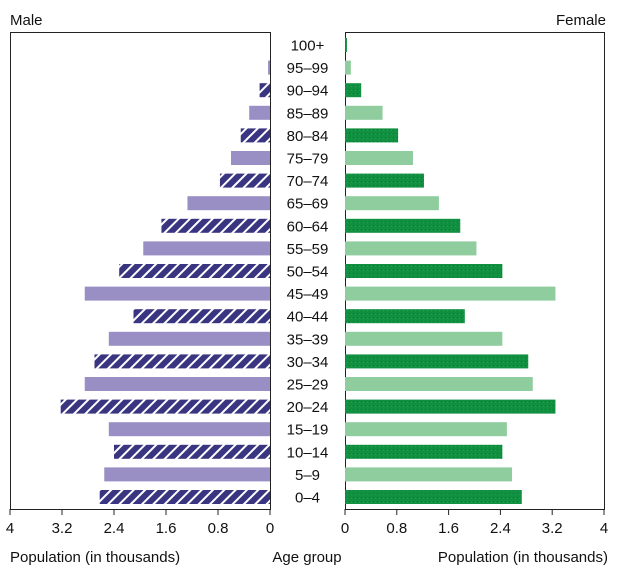 This screenshot has height=579, width=624. Describe the element at coordinates (244, 180) in the screenshot. I see `male-bar-70–74` at that location.